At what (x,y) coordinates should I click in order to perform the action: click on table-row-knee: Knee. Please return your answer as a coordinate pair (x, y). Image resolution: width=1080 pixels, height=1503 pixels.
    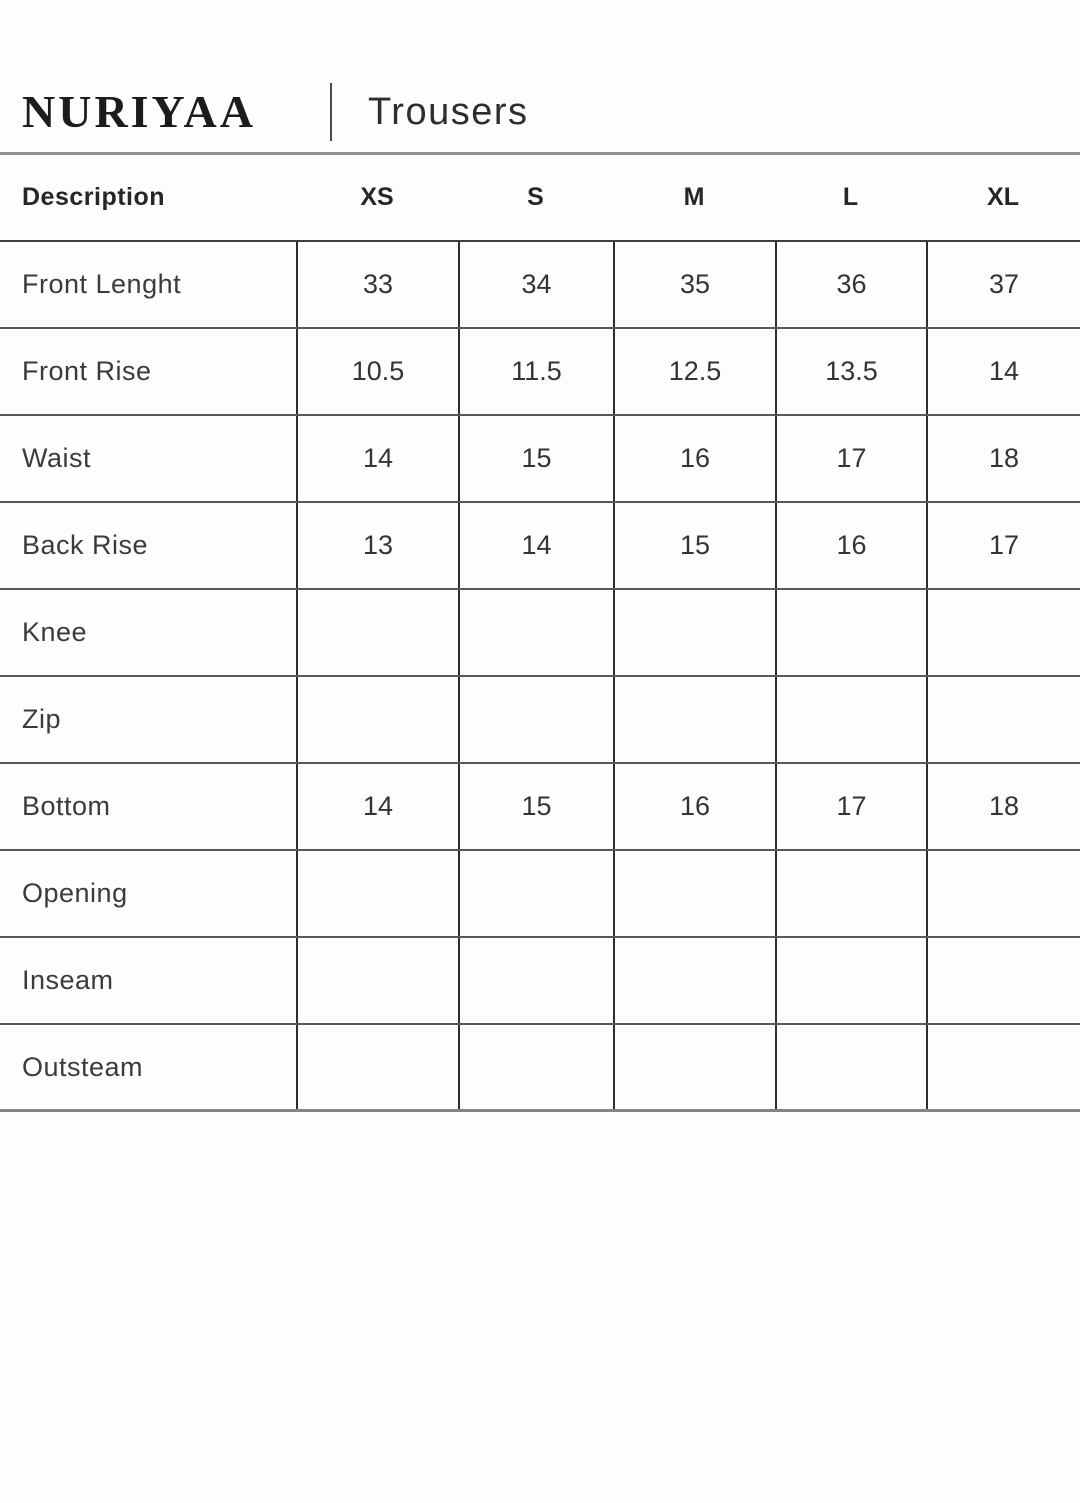
    Looking at the image, I should click on (540, 633).